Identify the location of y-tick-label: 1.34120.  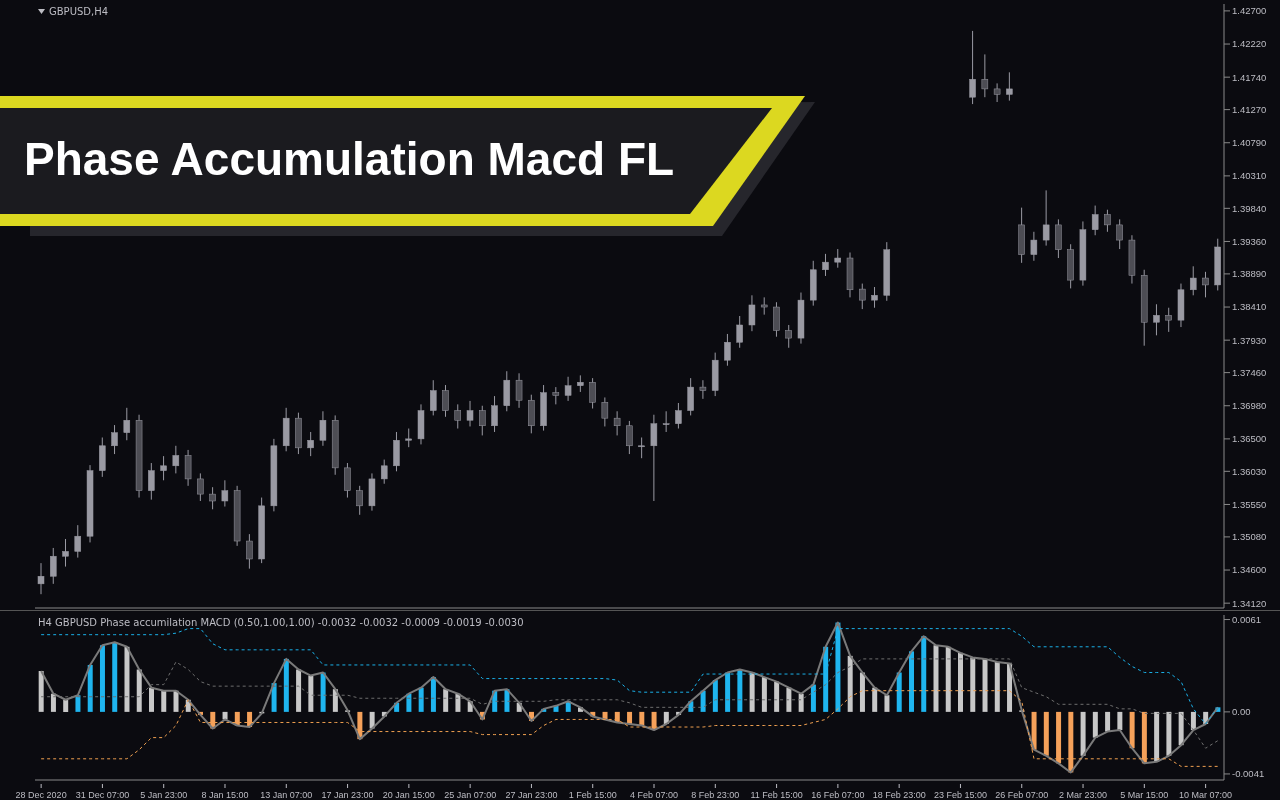
(1249, 603).